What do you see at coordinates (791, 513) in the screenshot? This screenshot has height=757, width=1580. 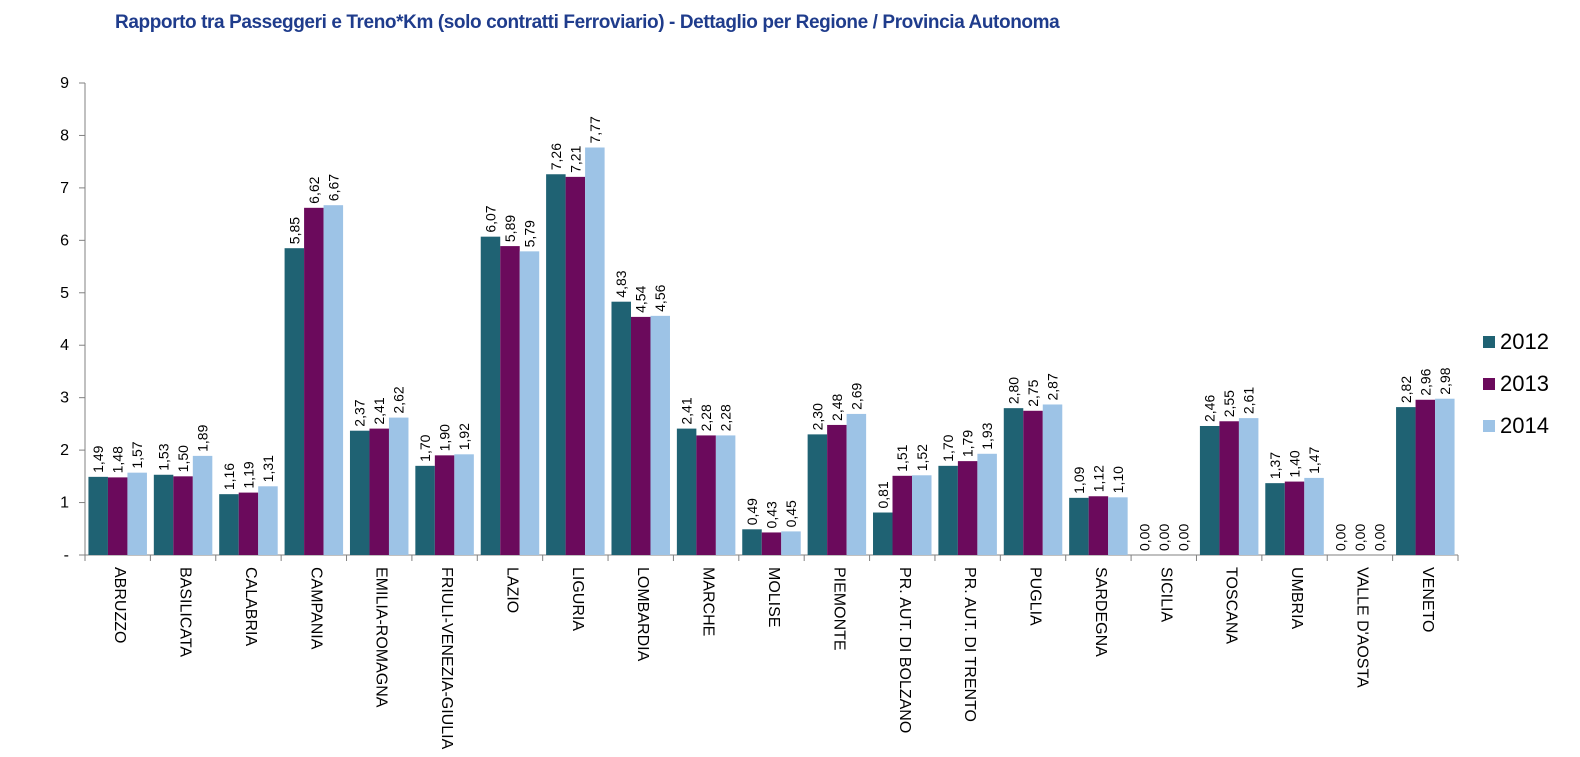 I see `value-label: 0,45` at bounding box center [791, 513].